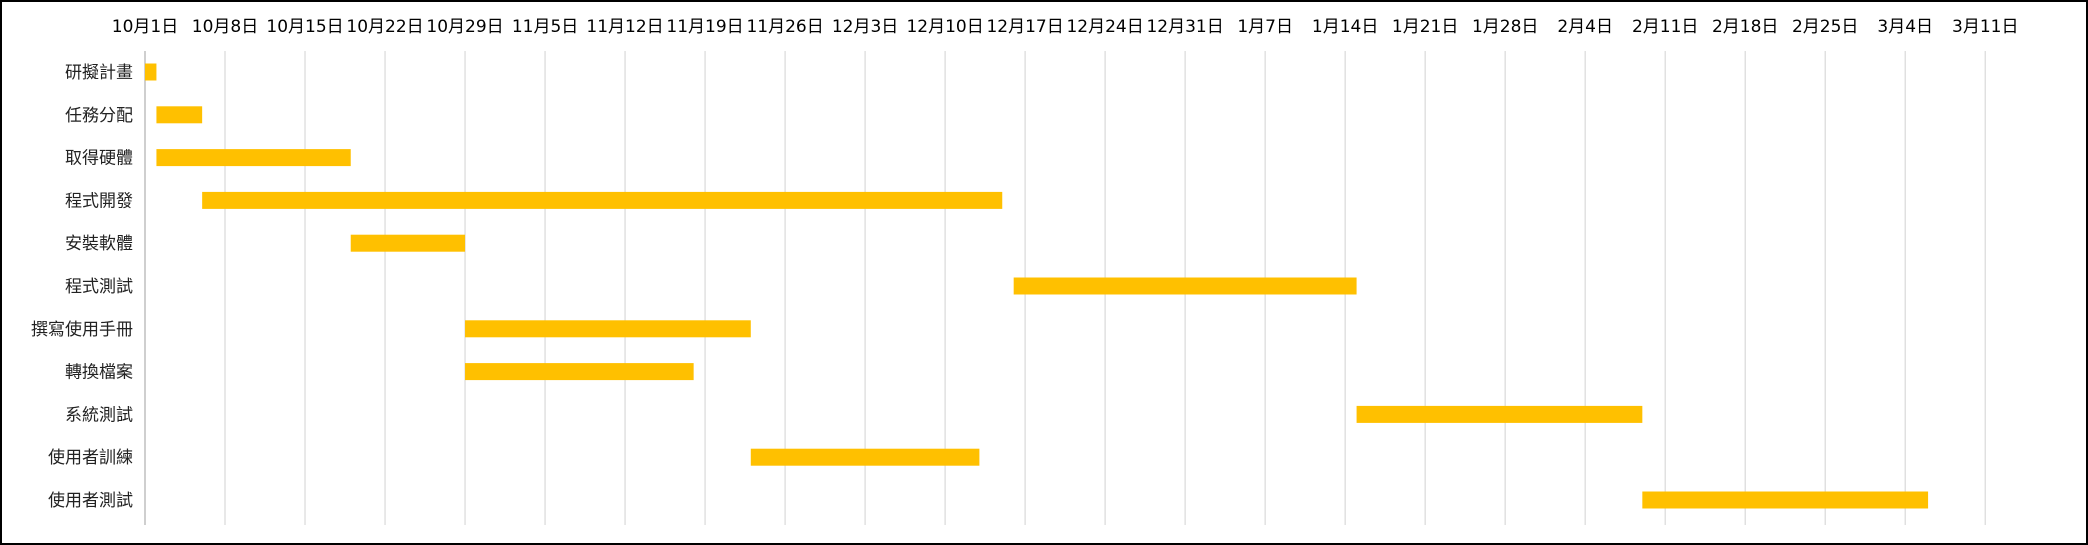  Describe the element at coordinates (545, 27) in the screenshot. I see `x-tick-label: 11月5日` at that location.